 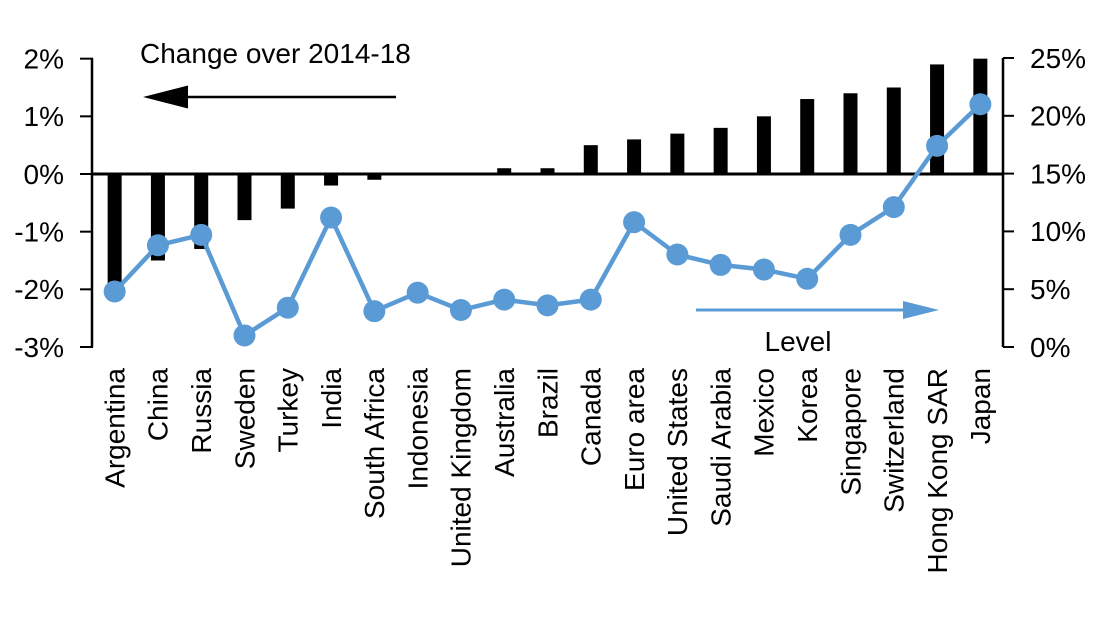 What do you see at coordinates (331, 217) in the screenshot?
I see `level-marker-india` at bounding box center [331, 217].